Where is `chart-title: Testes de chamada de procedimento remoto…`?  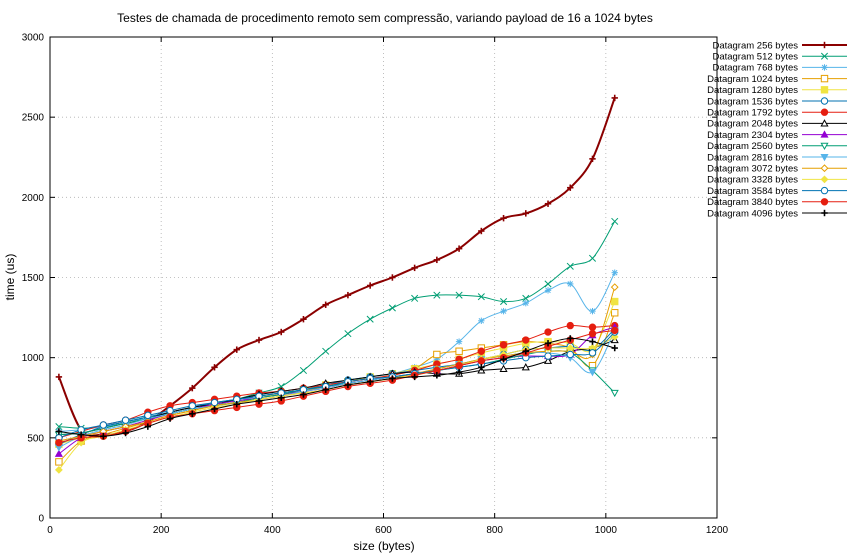
chart-title: Testes de chamada de procedimento remoto… is located at coordinates (385, 18).